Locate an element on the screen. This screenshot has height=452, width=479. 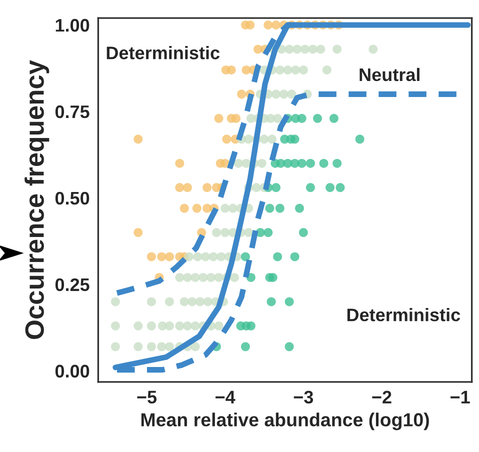
x-tick-label: −1 is located at coordinates (460, 397).